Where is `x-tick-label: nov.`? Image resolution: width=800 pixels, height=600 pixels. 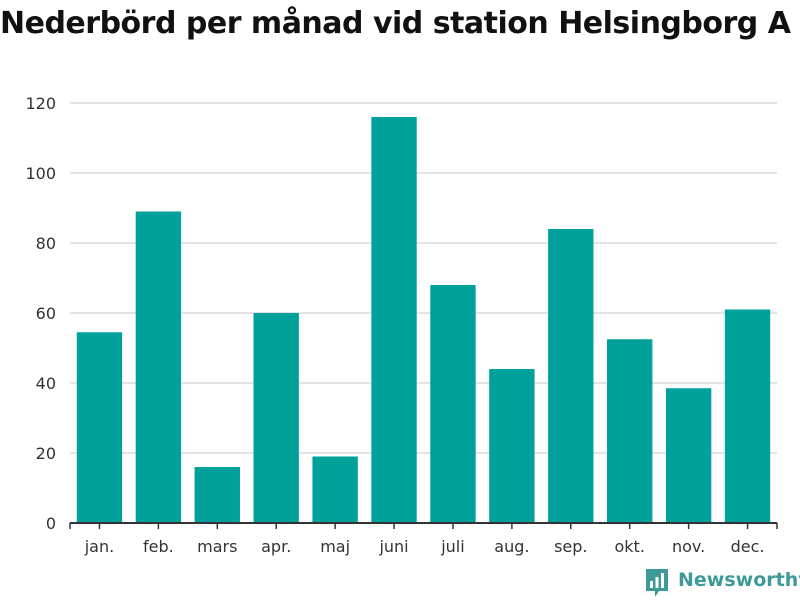
x-tick-label: nov. is located at coordinates (688, 546).